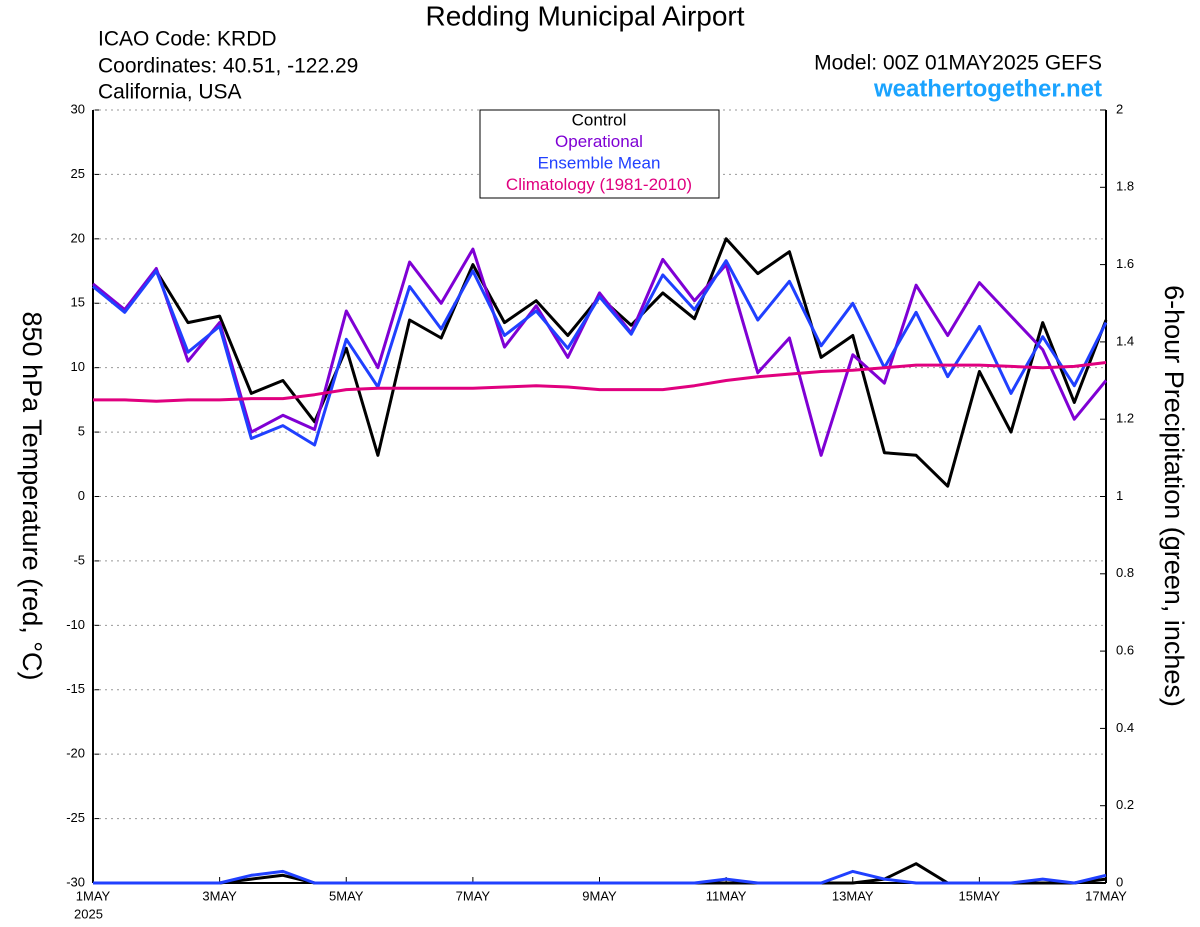  What do you see at coordinates (1125, 186) in the screenshot?
I see `y2-tick-label: 1.8` at bounding box center [1125, 186].